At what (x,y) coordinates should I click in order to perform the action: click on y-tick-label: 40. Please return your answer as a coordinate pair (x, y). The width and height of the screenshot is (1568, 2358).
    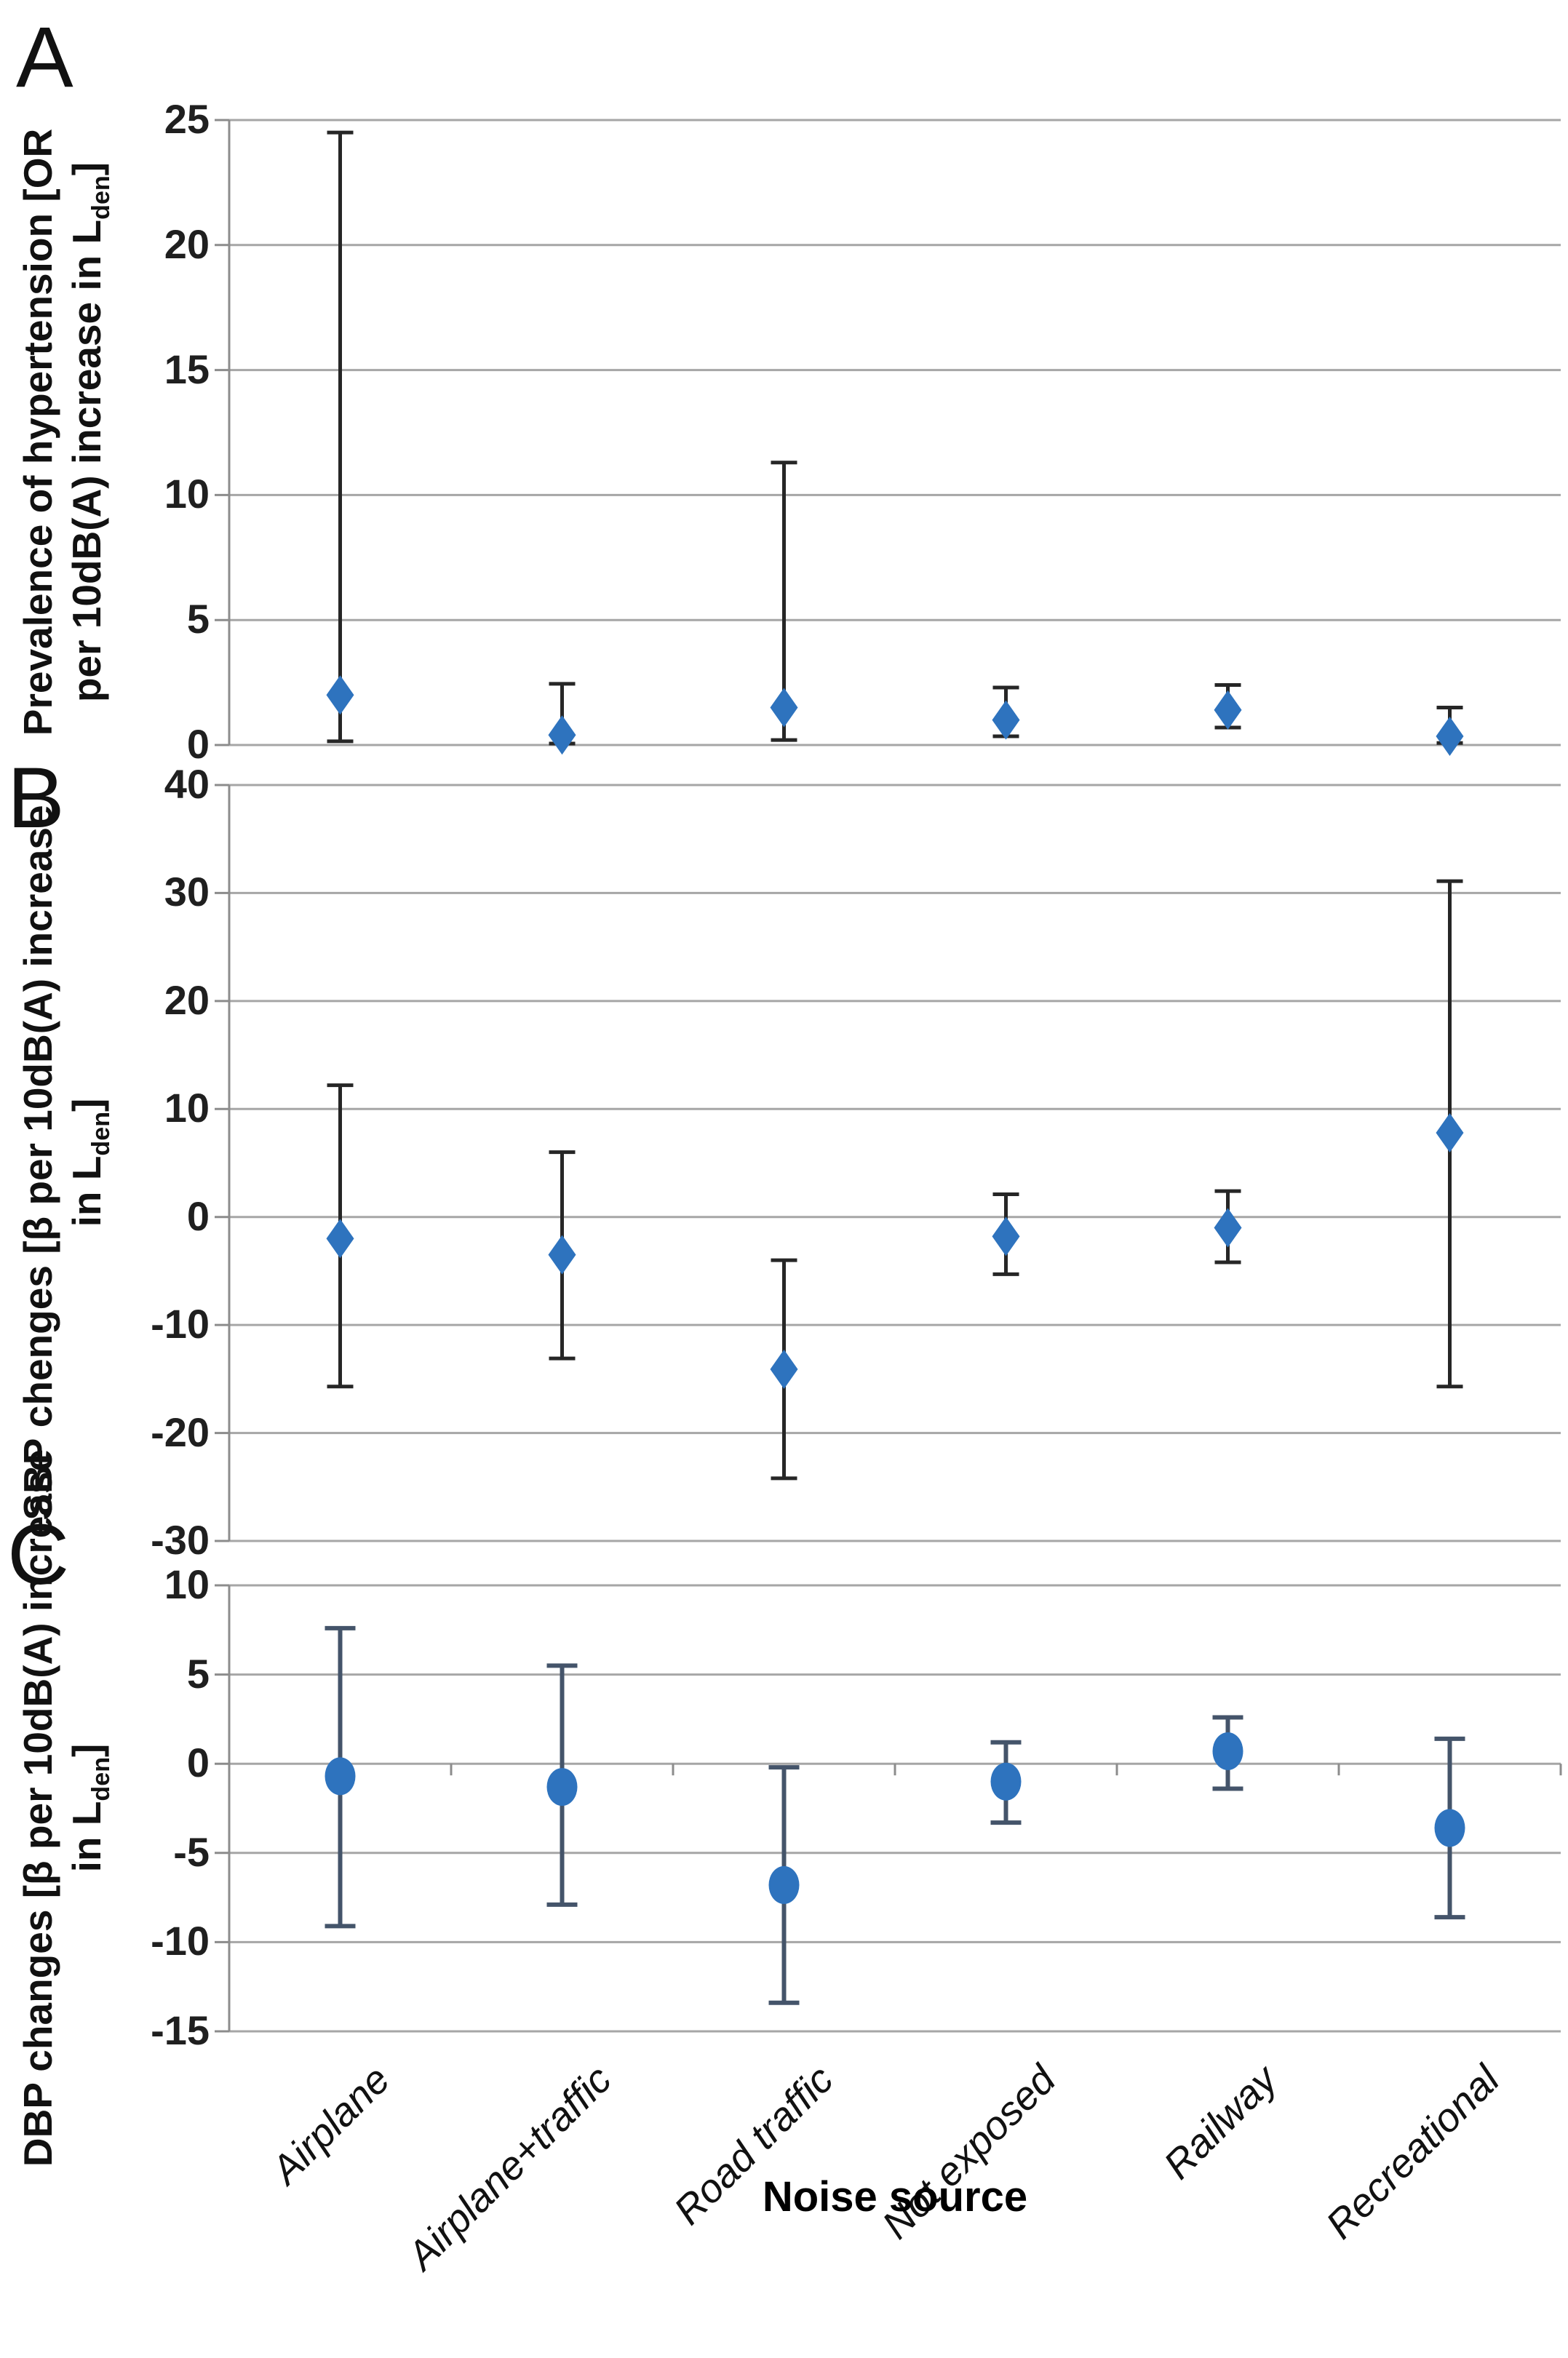
    Looking at the image, I should click on (187, 784).